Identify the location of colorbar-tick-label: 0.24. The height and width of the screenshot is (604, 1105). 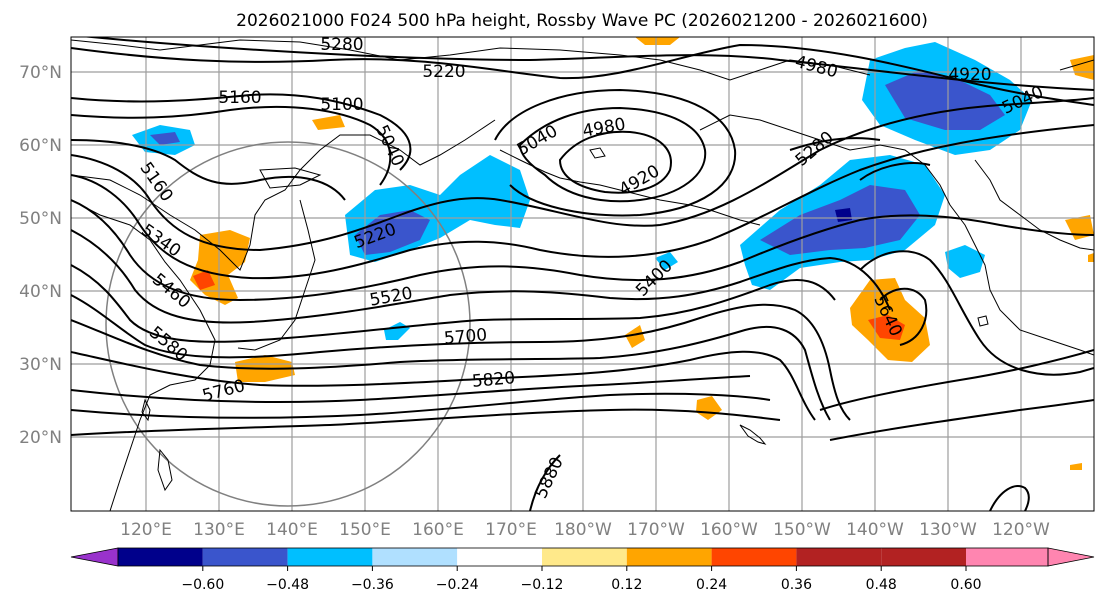
(711, 585).